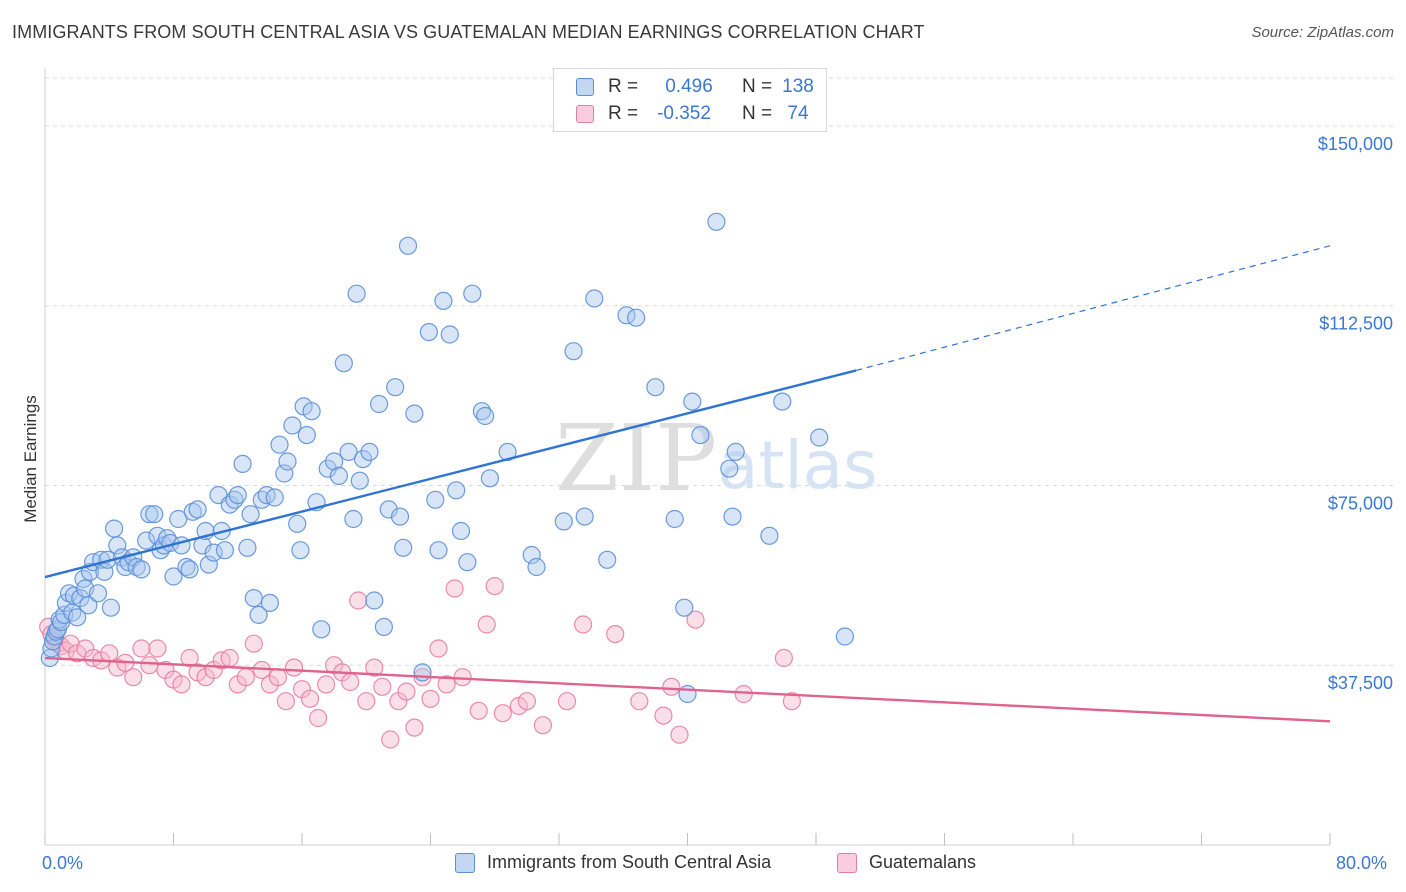  I want to click on series-legend-item-guatemalans: Guatemalans, so click(906, 862).